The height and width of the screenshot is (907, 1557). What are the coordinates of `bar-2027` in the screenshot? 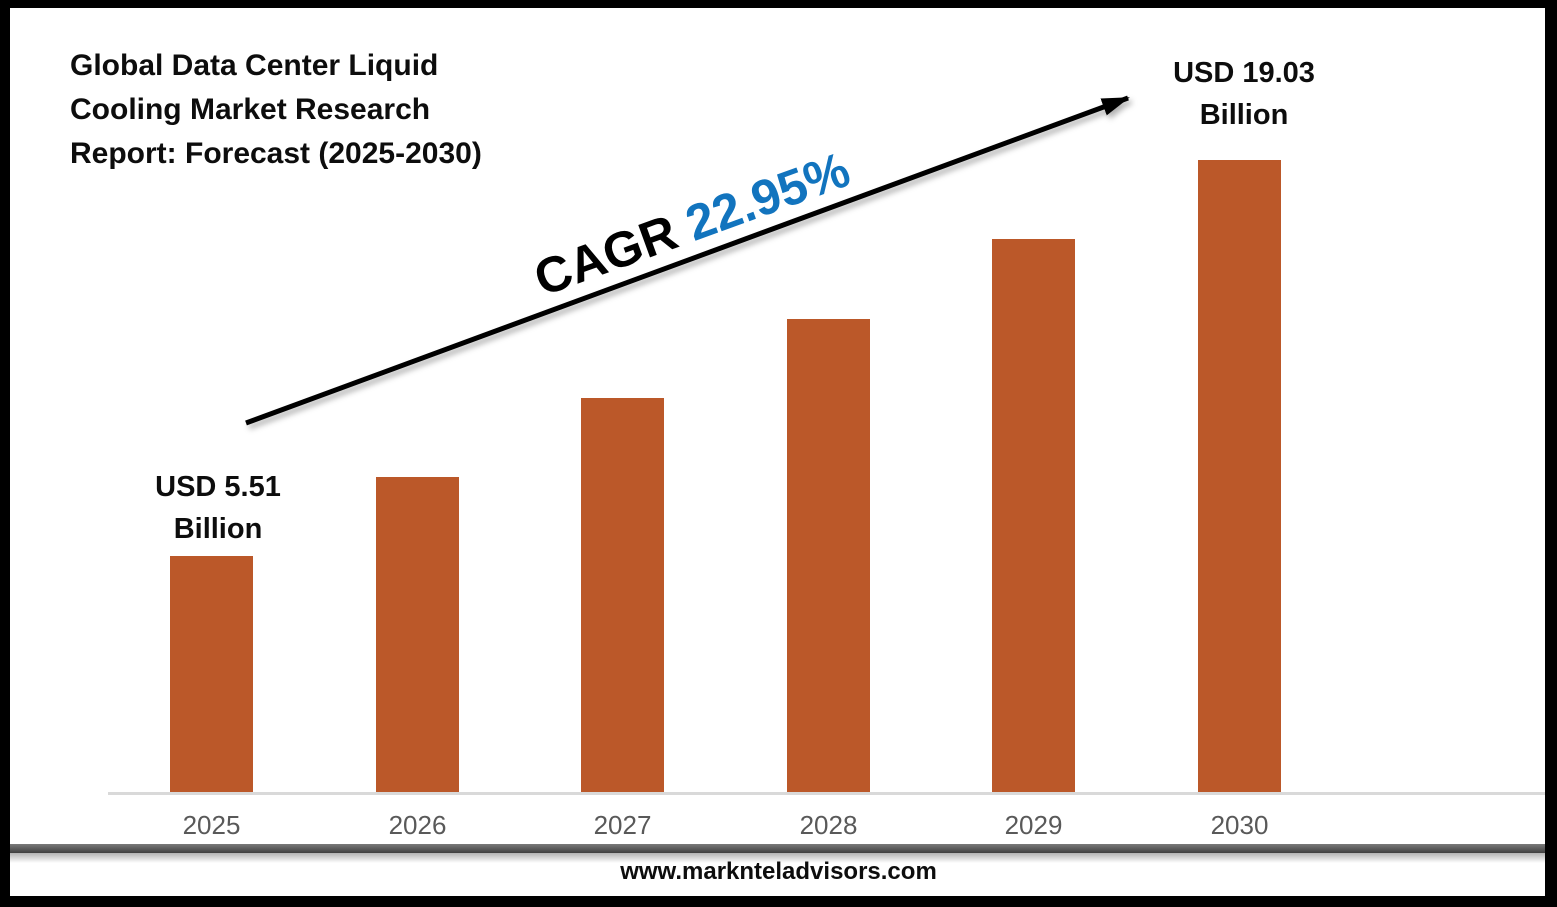 It's located at (622, 595).